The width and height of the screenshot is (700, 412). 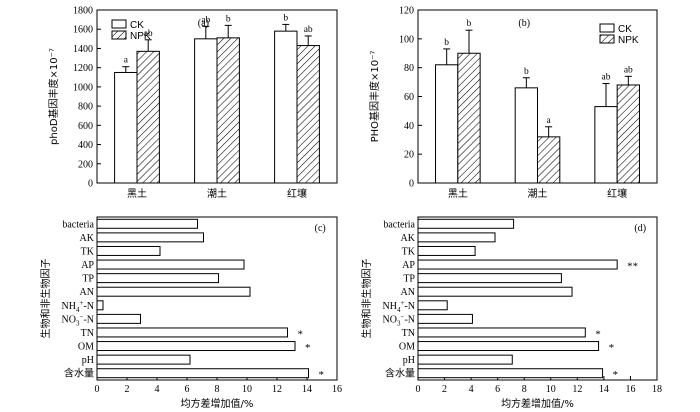 I want to click on y-axis-label: phoD基因丰度×10⁻⁷, so click(x=53, y=96).